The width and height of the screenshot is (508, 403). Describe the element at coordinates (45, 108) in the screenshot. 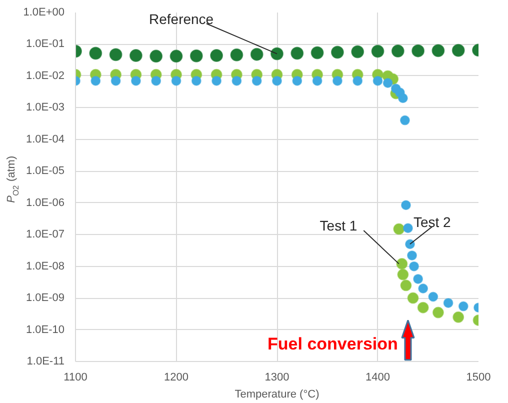

I see `y-tick-label: 1.0E-03` at that location.